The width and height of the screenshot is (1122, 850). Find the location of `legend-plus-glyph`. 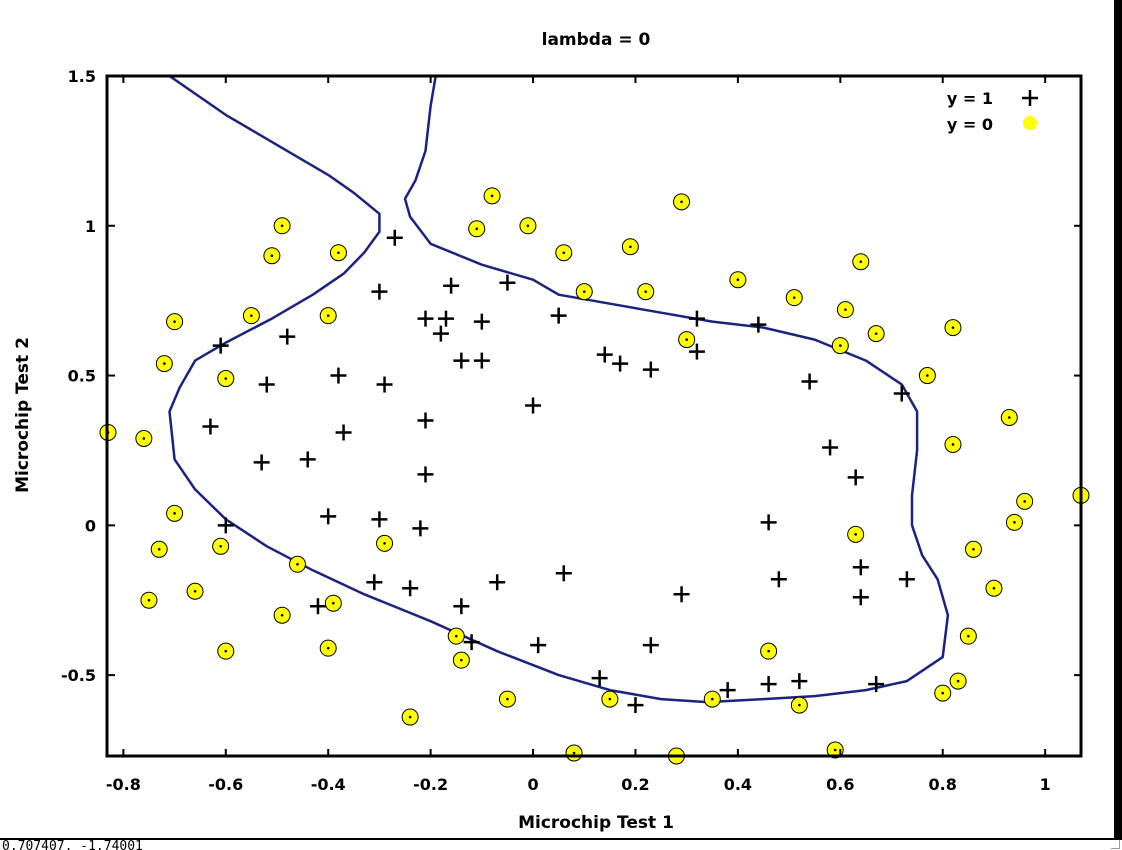

legend-plus-glyph is located at coordinates (1030, 98).